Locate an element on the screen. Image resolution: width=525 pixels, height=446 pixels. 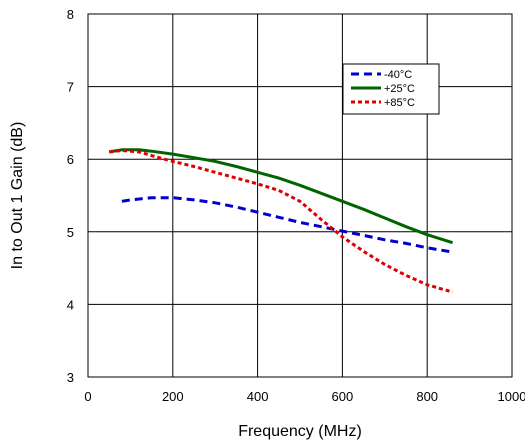
x-tick-label: 0 is located at coordinates (87, 396).